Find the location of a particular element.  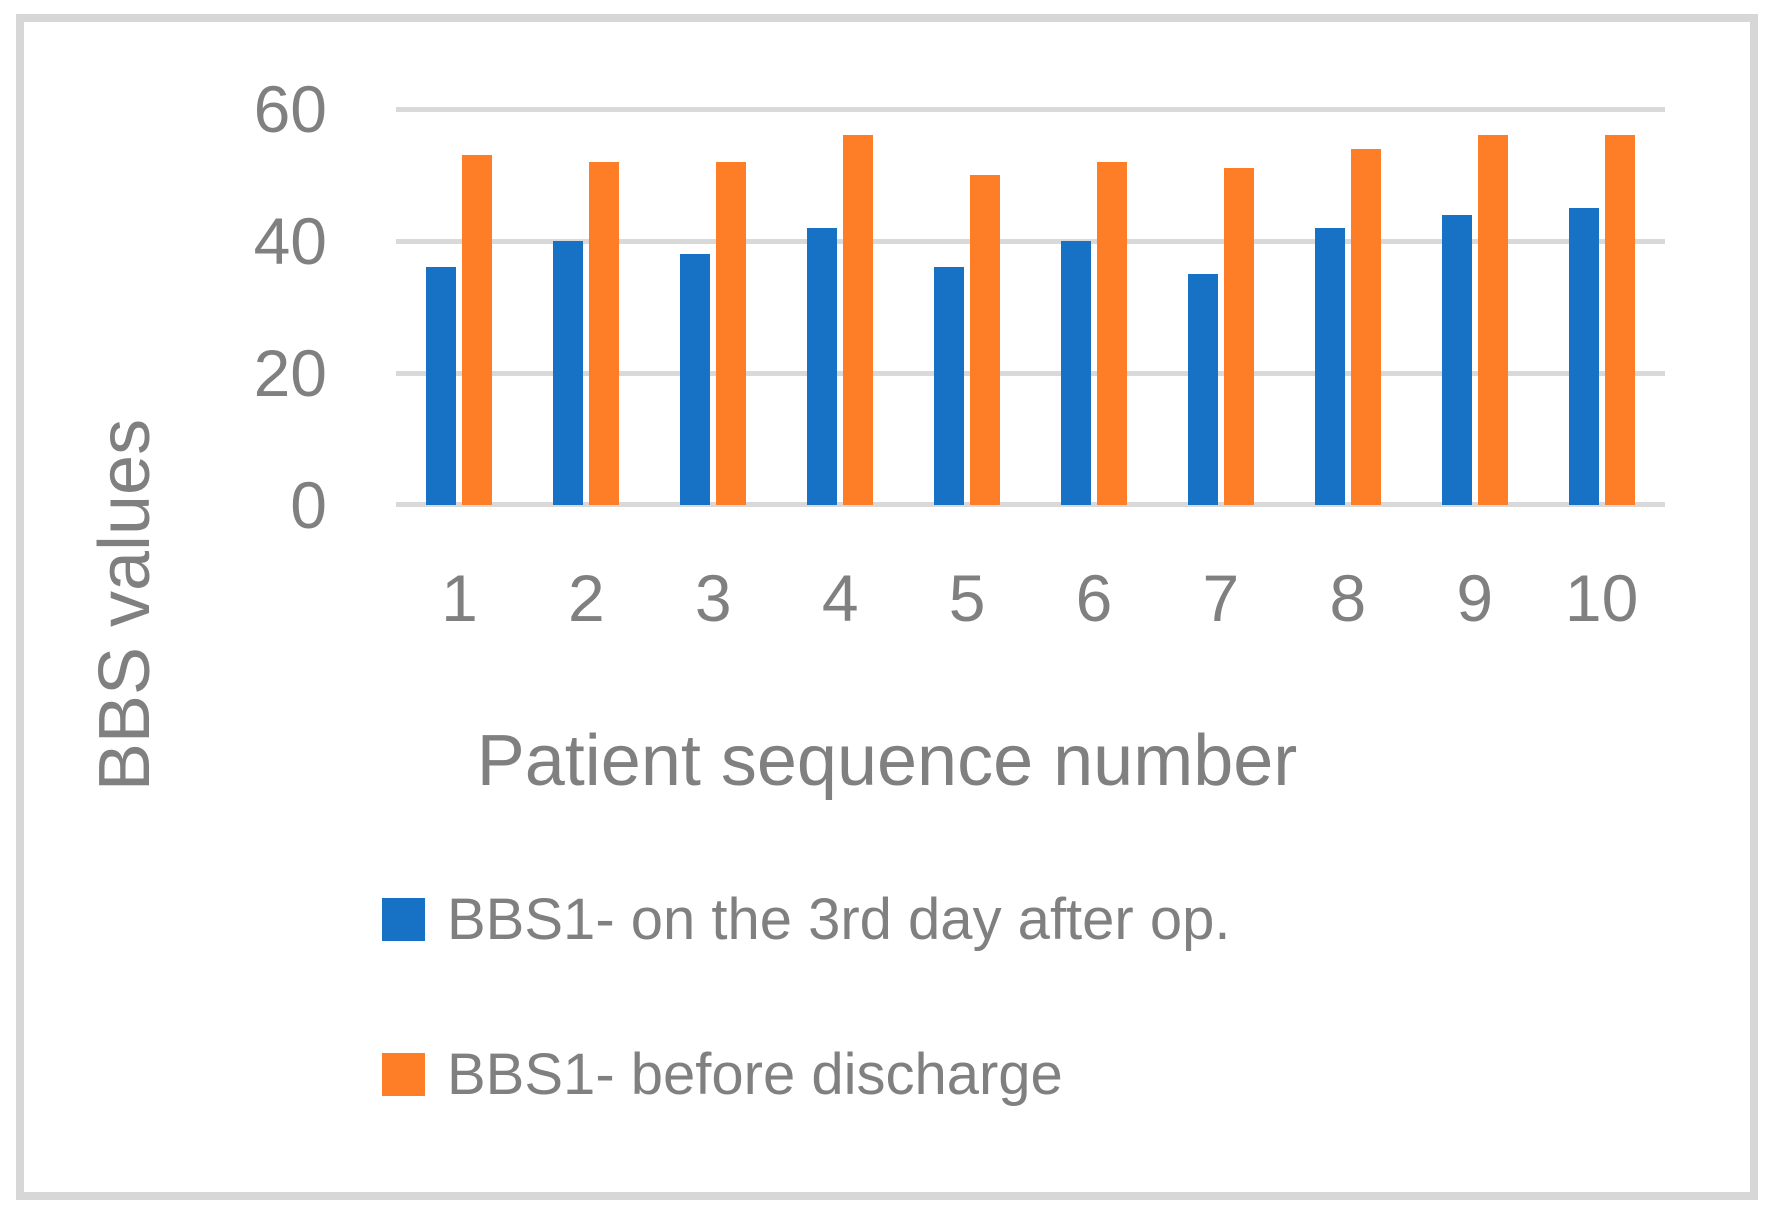

x-tick-label-8: 8 is located at coordinates (1348, 598).